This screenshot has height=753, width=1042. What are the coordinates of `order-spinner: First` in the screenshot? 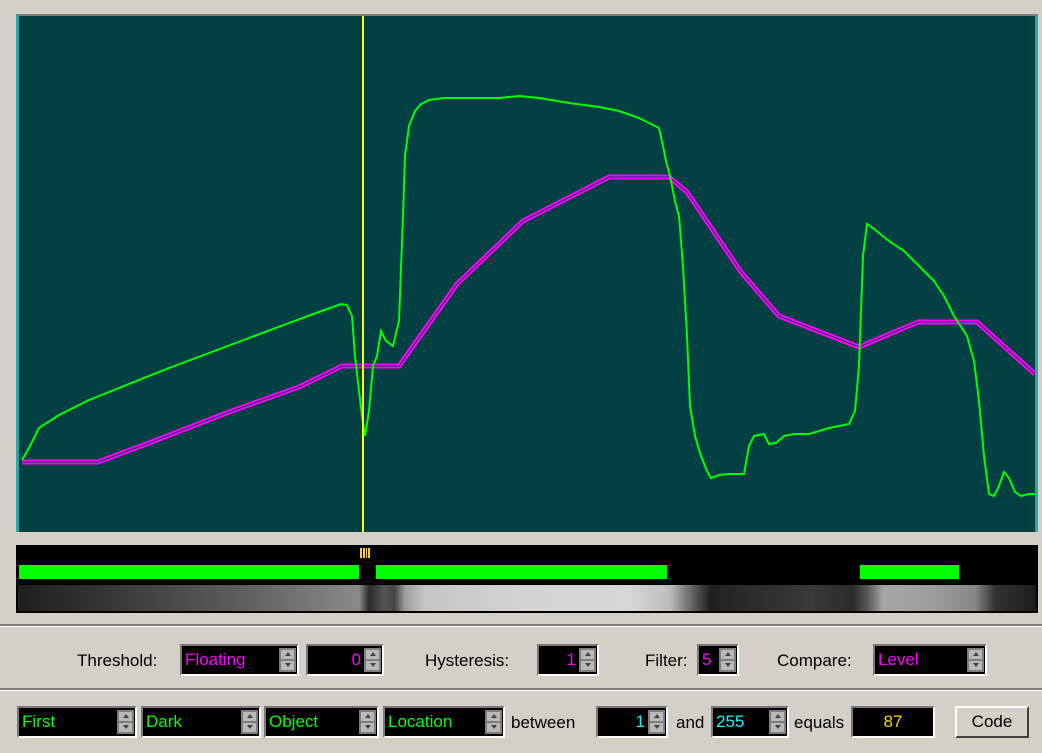 It's located at (77, 722).